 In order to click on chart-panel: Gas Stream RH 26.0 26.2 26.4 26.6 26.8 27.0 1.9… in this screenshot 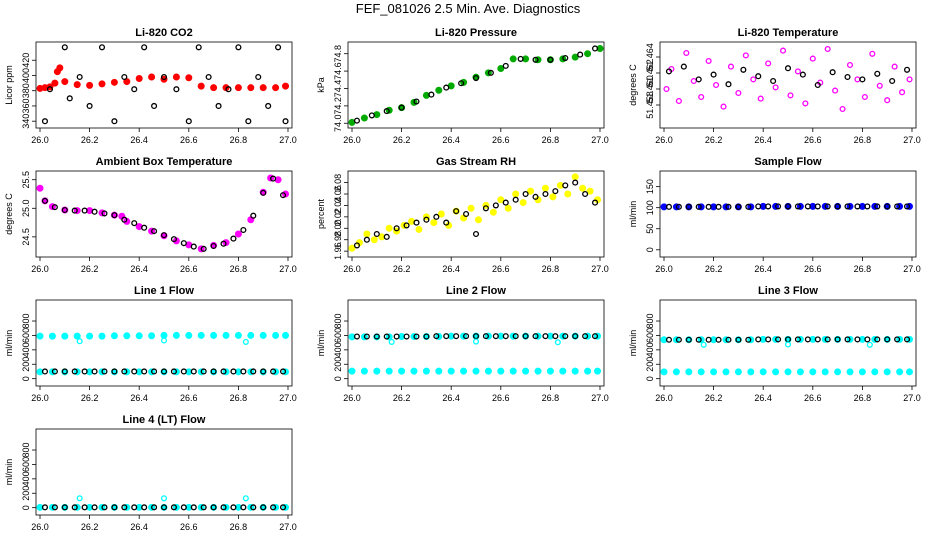, I will do `click(462, 215)`.